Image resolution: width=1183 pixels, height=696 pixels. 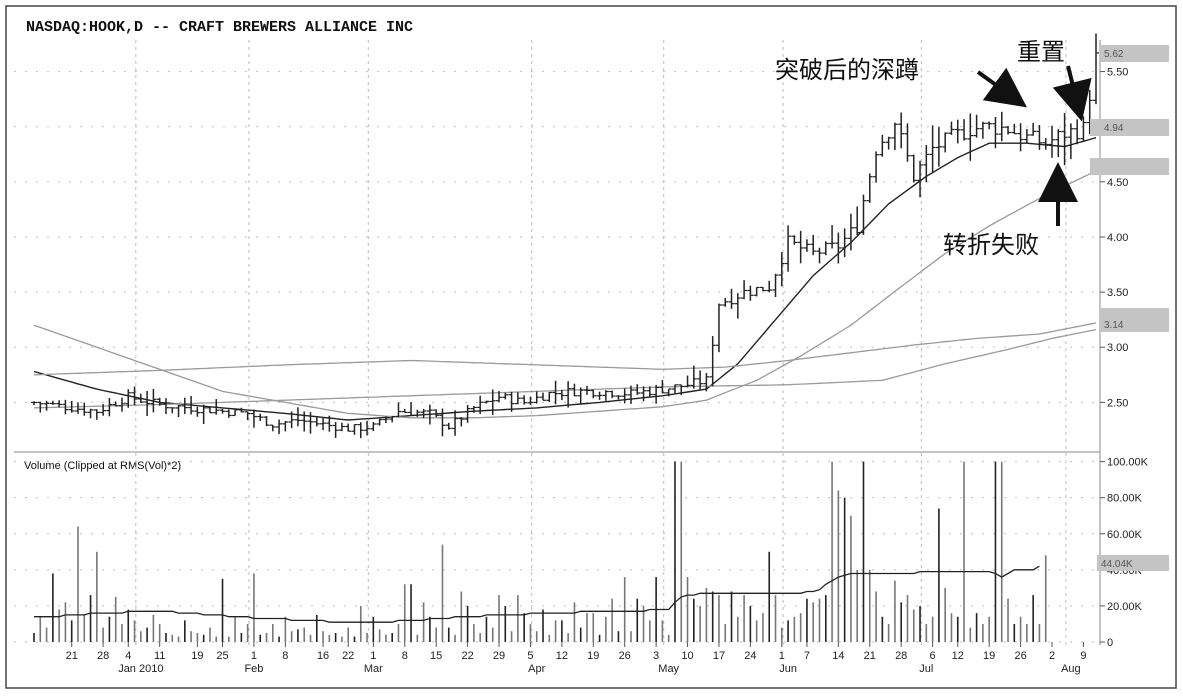 I want to click on tag-box-high, so click(x=1135, y=53).